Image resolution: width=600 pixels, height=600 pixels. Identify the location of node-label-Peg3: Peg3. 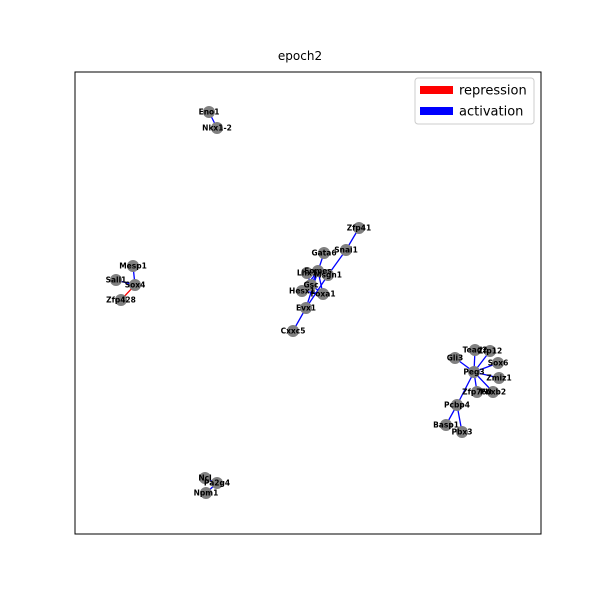
(473, 372).